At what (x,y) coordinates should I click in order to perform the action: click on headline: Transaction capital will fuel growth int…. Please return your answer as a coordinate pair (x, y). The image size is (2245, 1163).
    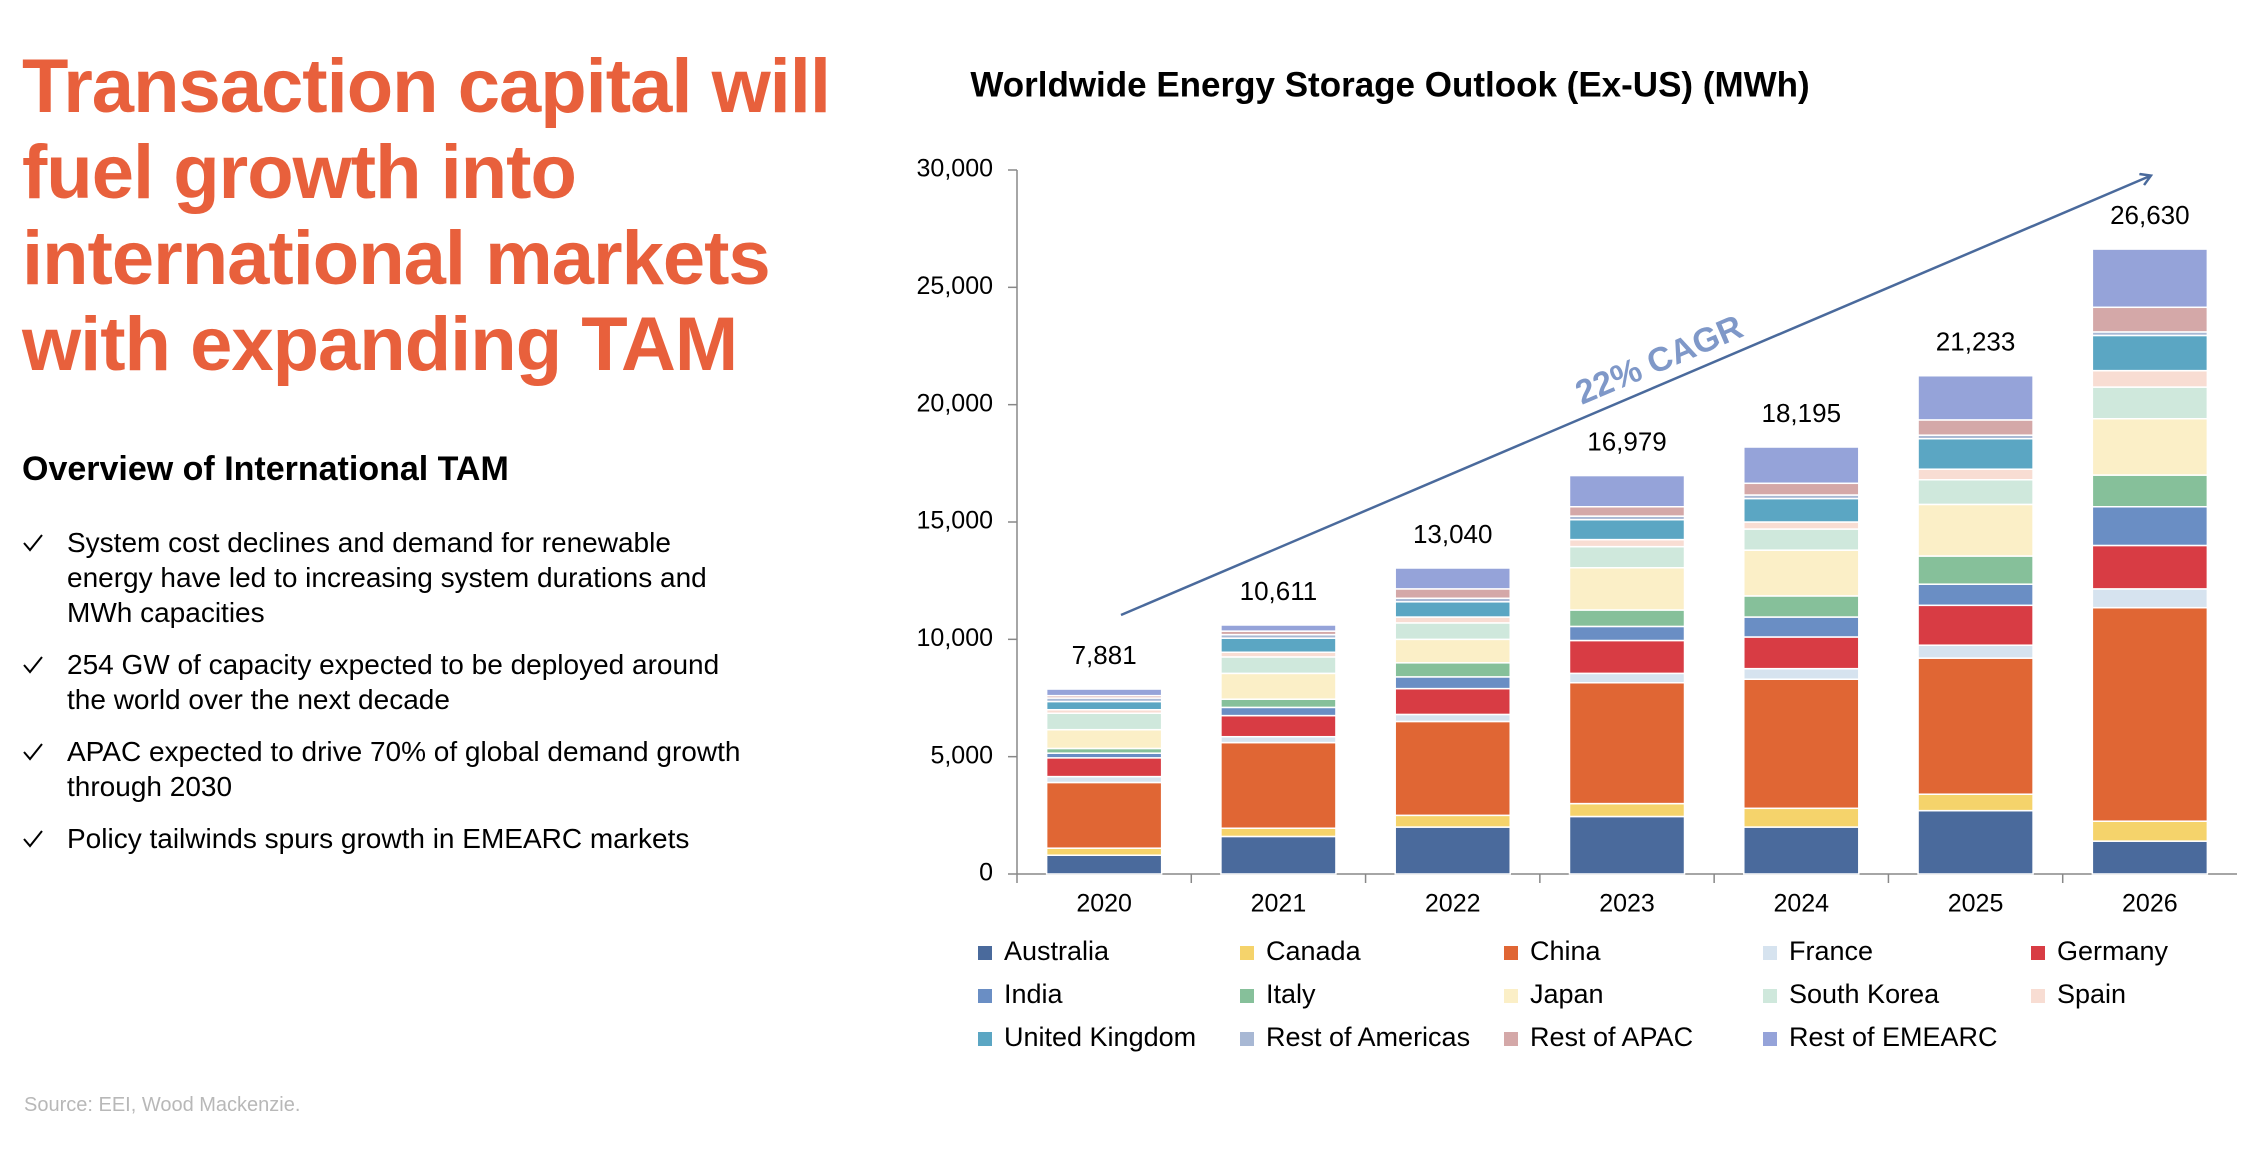
    Looking at the image, I should click on (426, 215).